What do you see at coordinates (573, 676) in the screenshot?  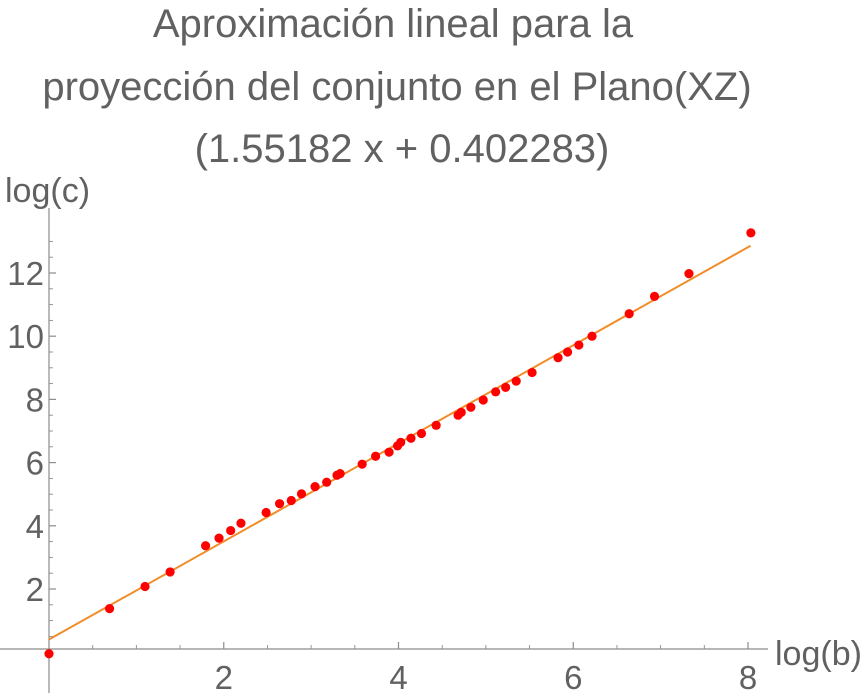 I see `x-tick-label: 6` at bounding box center [573, 676].